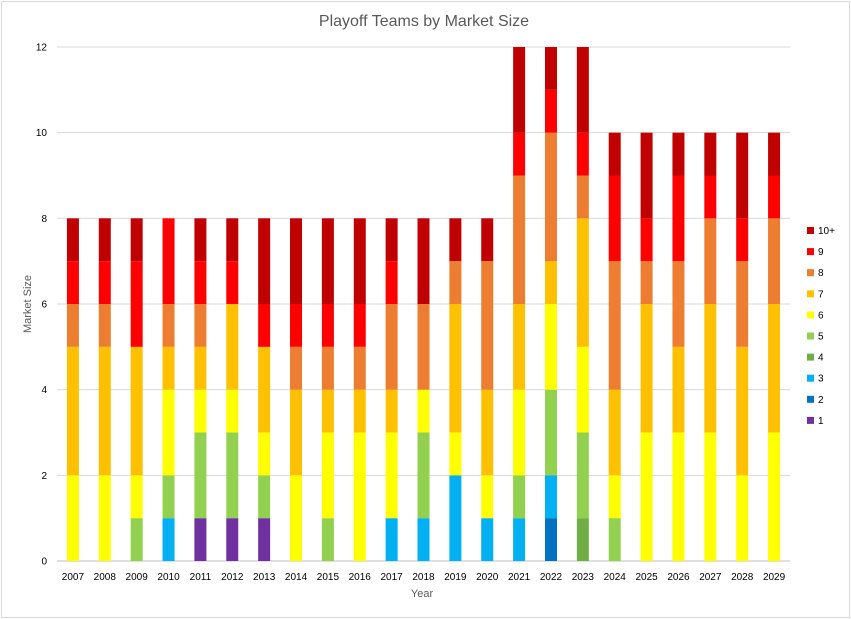 This screenshot has width=851, height=619. What do you see at coordinates (105, 577) in the screenshot?
I see `x-tick-label: 2008` at bounding box center [105, 577].